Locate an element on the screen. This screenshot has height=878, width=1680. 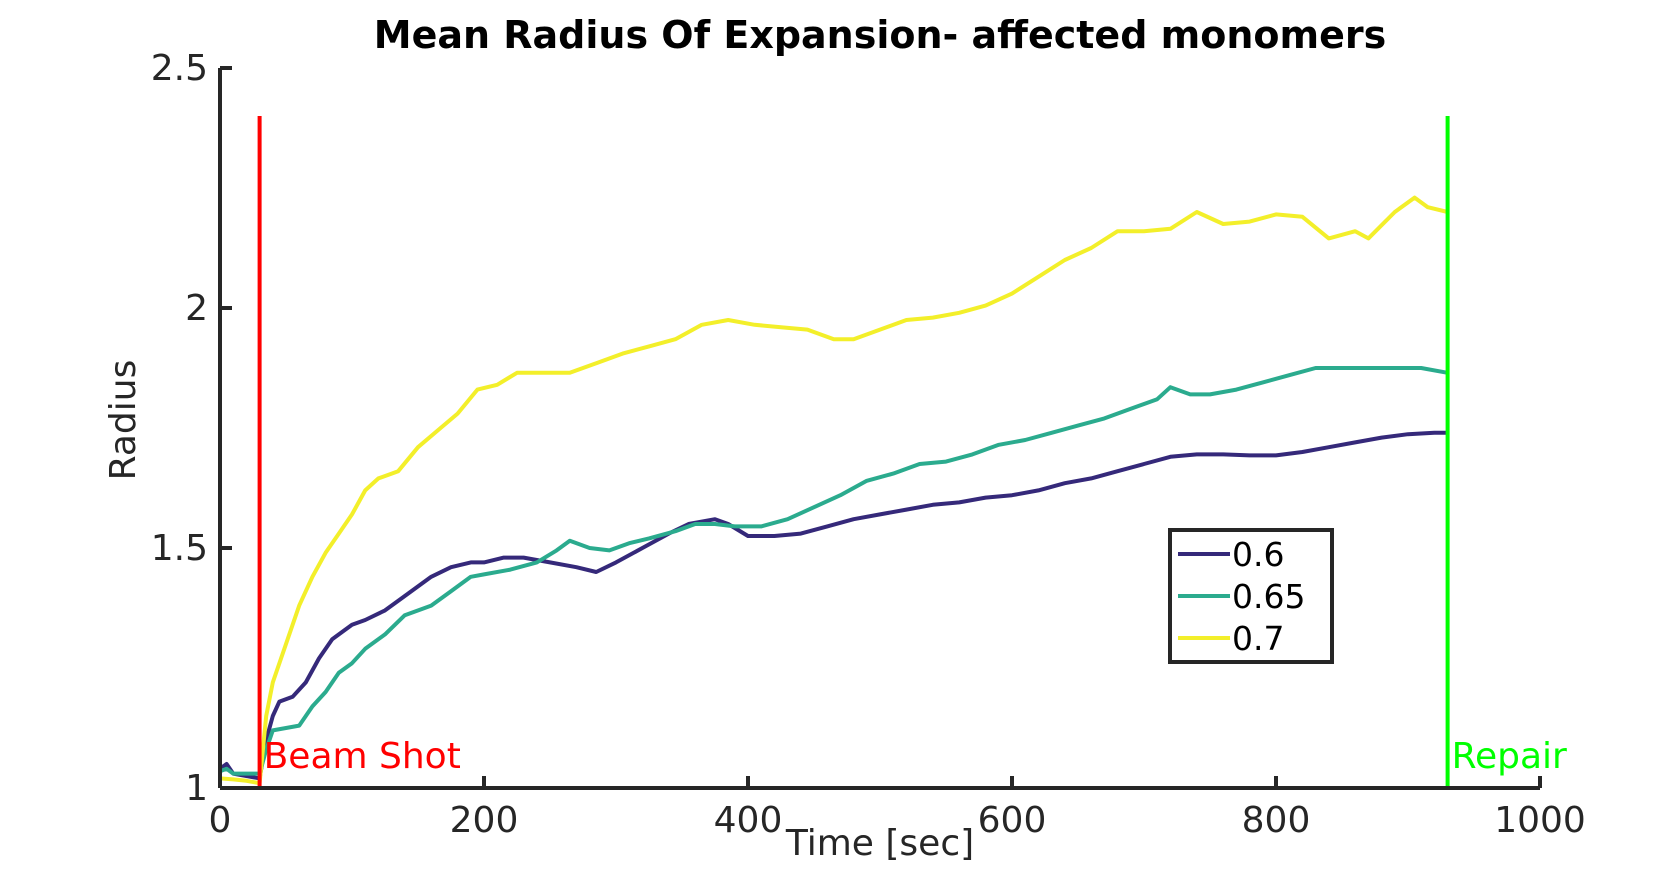
legend: 0.60.650.7 is located at coordinates (1251, 596).